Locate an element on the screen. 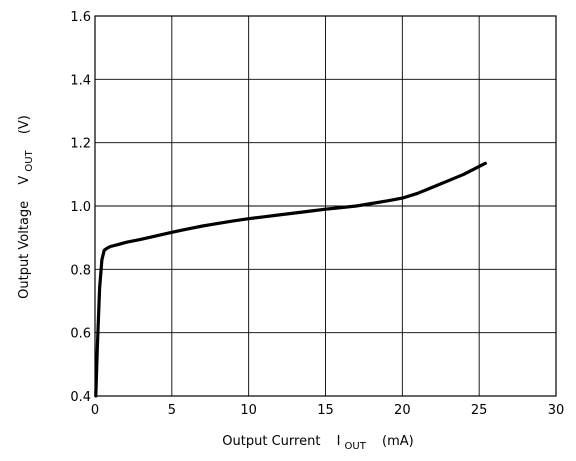  y-tick-label: 0.8 is located at coordinates (80, 270).